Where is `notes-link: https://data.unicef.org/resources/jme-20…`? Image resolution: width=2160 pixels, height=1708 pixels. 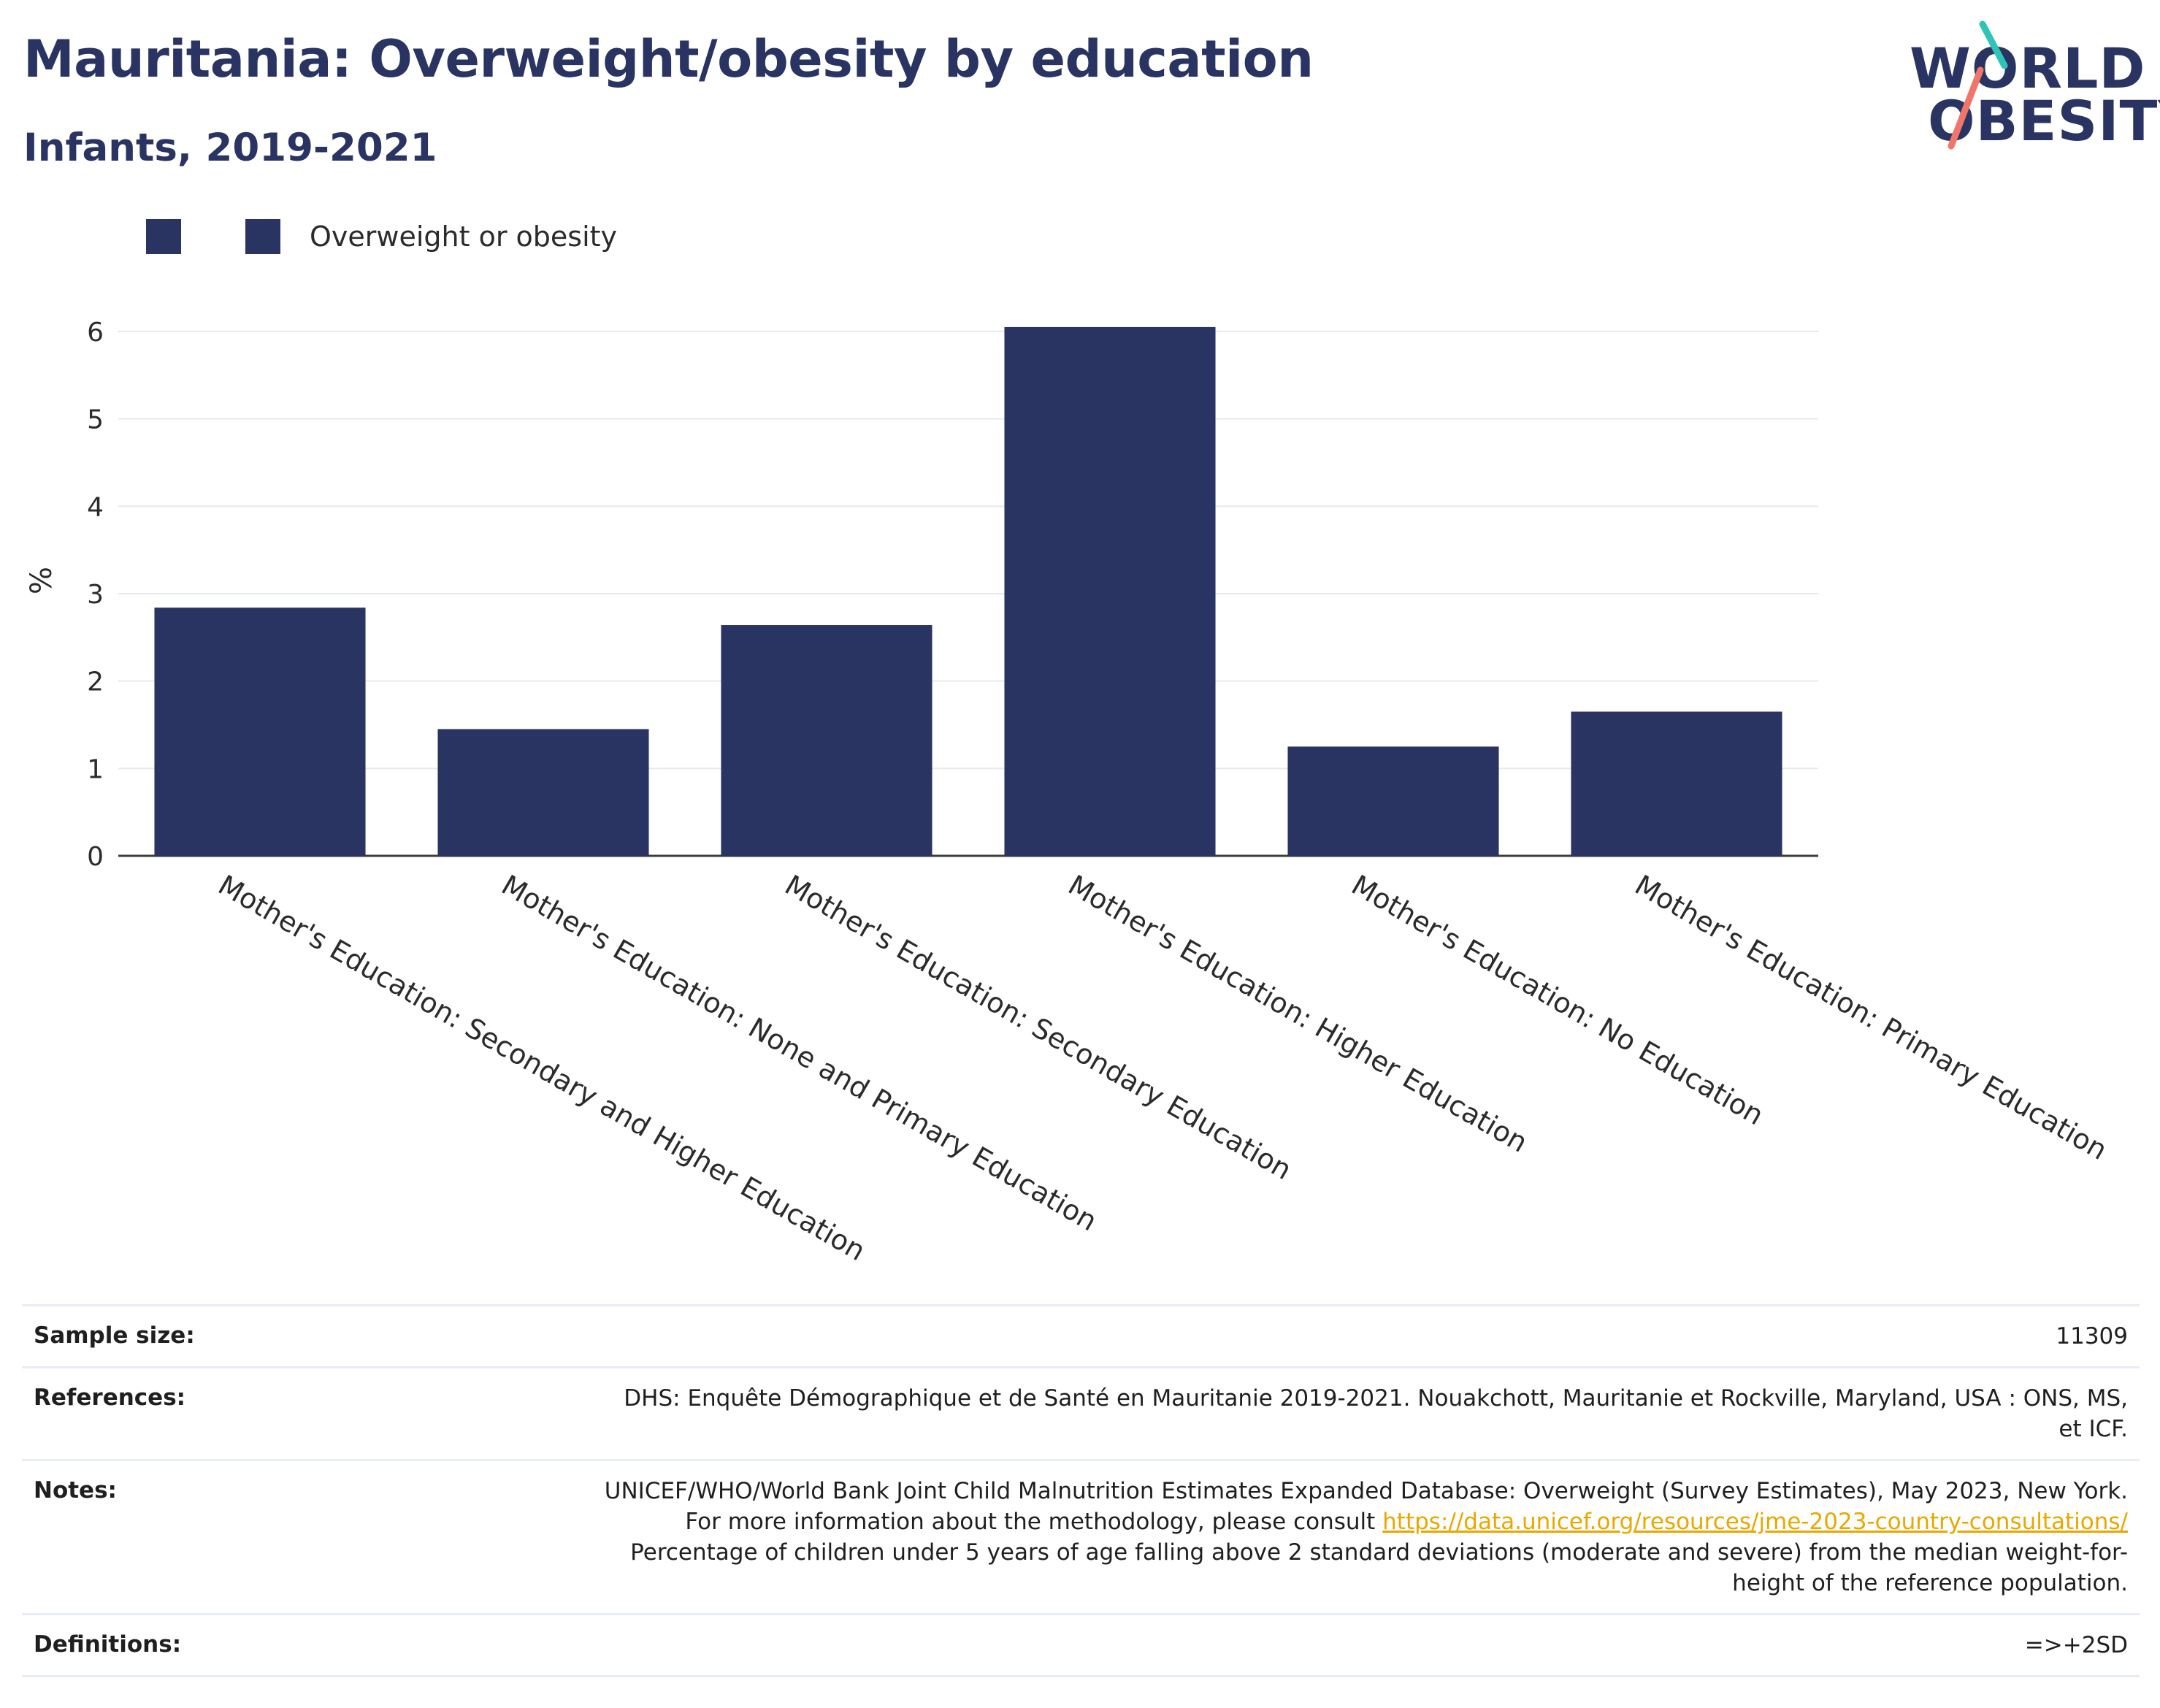
notes-link: https://data.unicef.org/resources/jme-20… is located at coordinates (1755, 1522).